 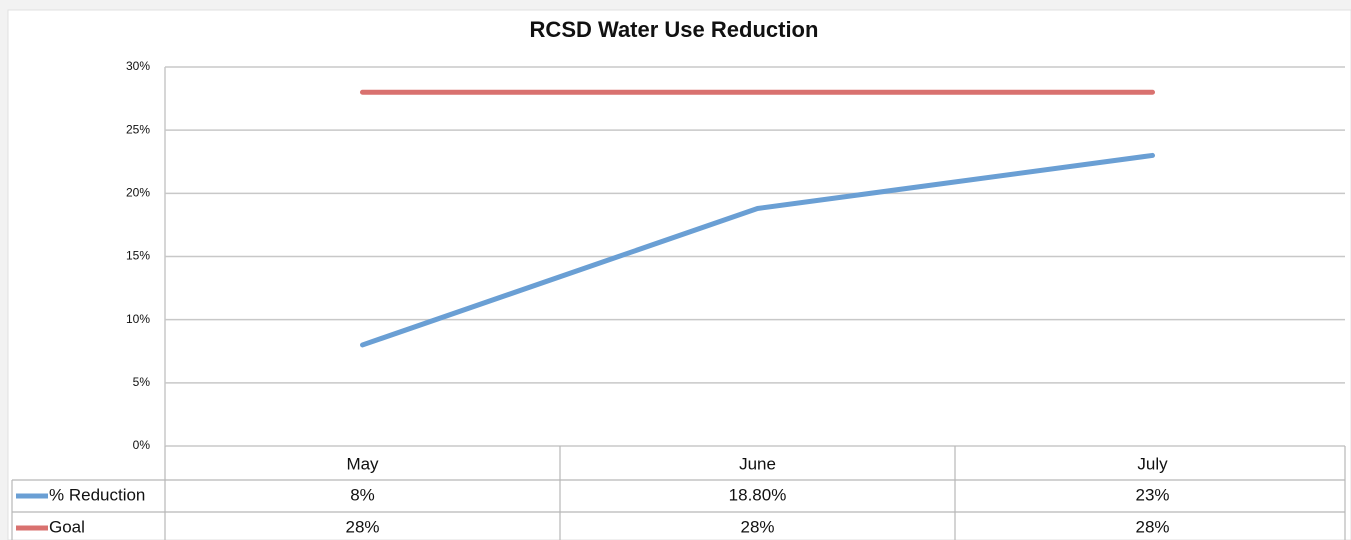 What do you see at coordinates (138, 129) in the screenshot?
I see `y-tick-label: 25%` at bounding box center [138, 129].